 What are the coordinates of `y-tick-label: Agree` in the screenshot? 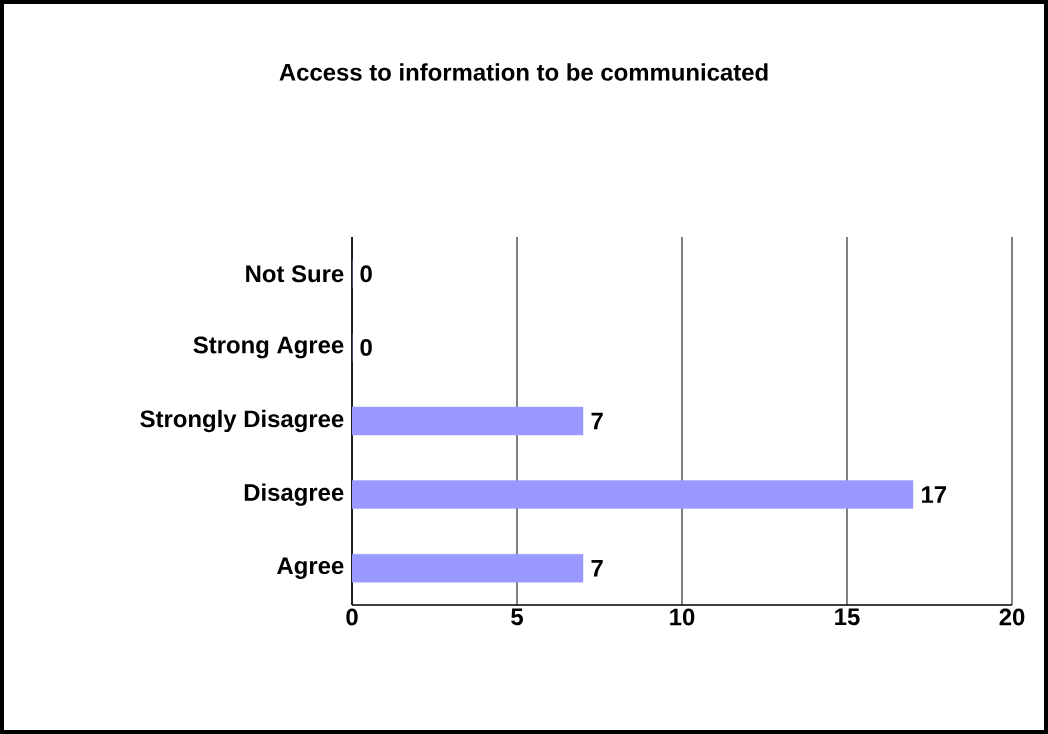 It's located at (310, 568).